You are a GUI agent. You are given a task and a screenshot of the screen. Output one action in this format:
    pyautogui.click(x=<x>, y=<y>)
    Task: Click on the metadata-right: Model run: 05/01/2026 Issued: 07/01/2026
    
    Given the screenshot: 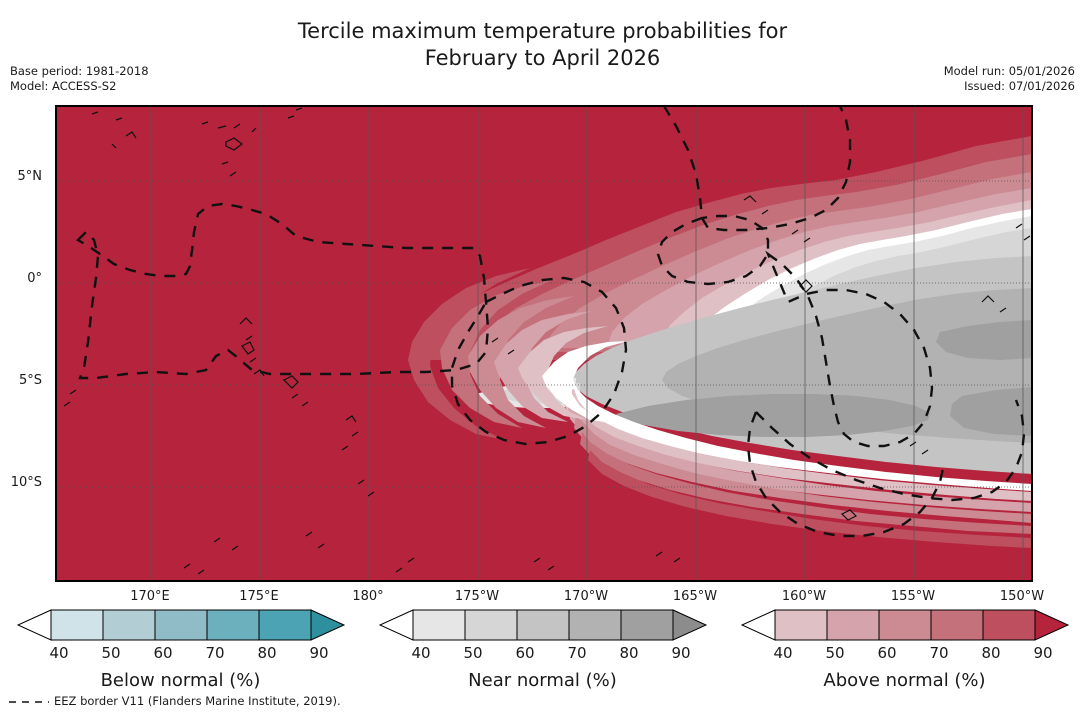 What is the action you would take?
    pyautogui.click(x=1009, y=79)
    